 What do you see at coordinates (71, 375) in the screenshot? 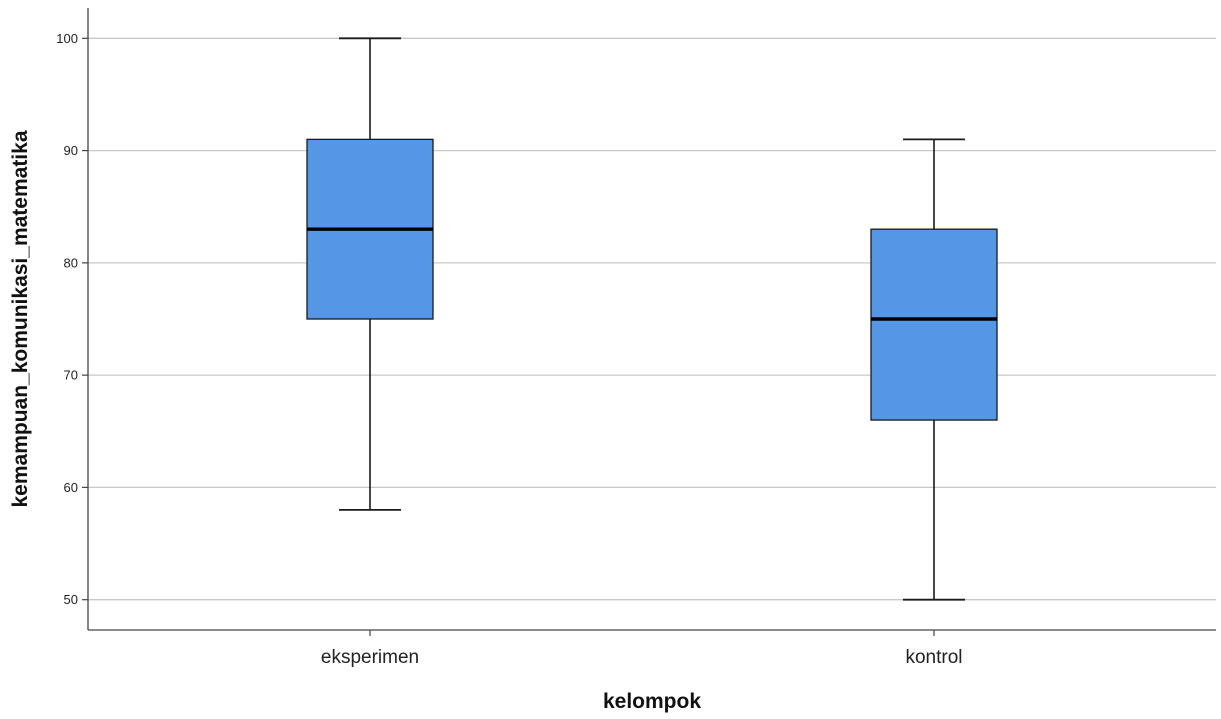
I see `y-tick-label: 70` at bounding box center [71, 375].